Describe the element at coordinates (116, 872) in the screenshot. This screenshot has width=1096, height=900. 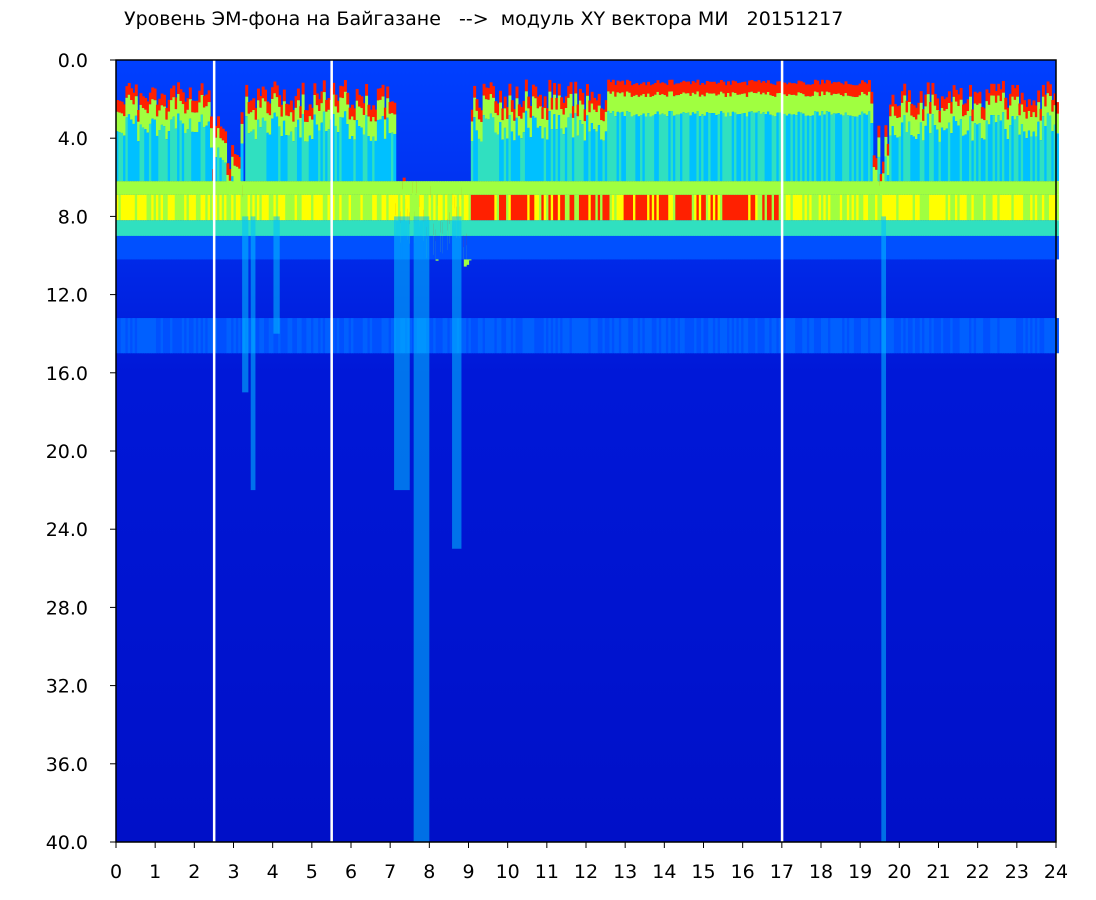
I see `x-tick-label: 0` at that location.